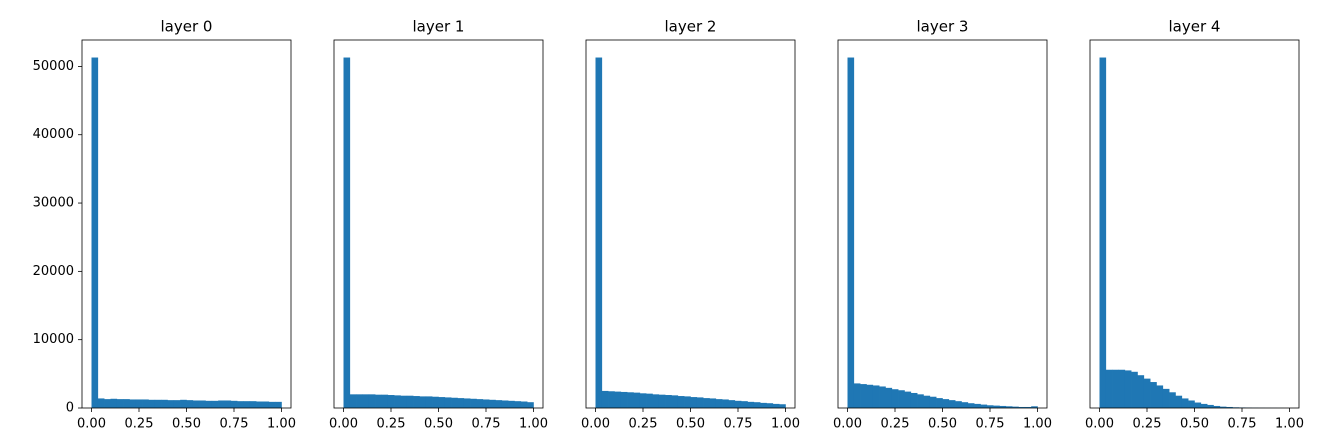 The height and width of the screenshot is (447, 1344). What do you see at coordinates (691, 27) in the screenshot?
I see `subplot-title: layer 2` at bounding box center [691, 27].